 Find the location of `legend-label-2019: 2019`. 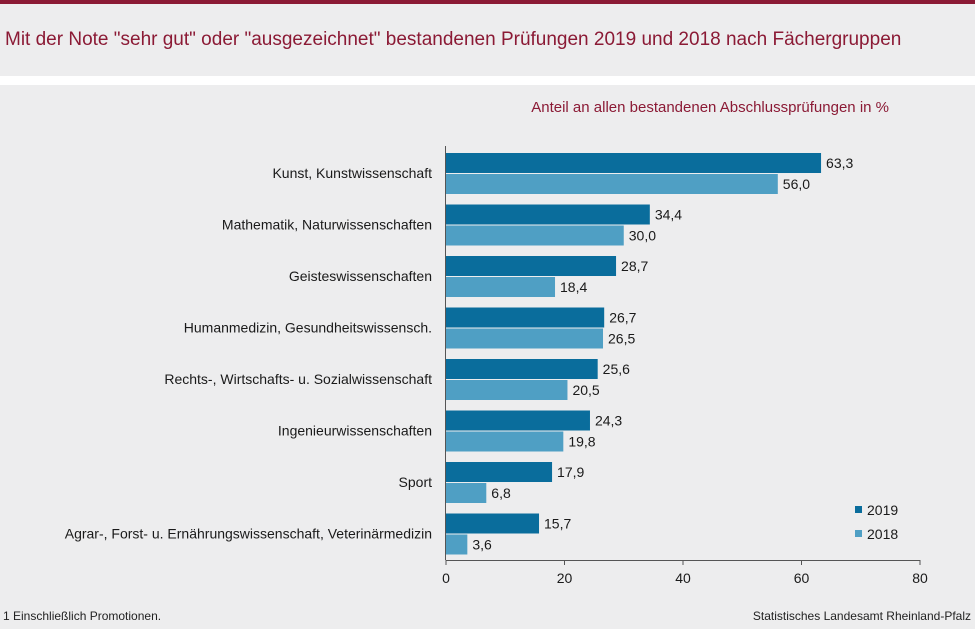

legend-label-2019: 2019 is located at coordinates (882, 510).